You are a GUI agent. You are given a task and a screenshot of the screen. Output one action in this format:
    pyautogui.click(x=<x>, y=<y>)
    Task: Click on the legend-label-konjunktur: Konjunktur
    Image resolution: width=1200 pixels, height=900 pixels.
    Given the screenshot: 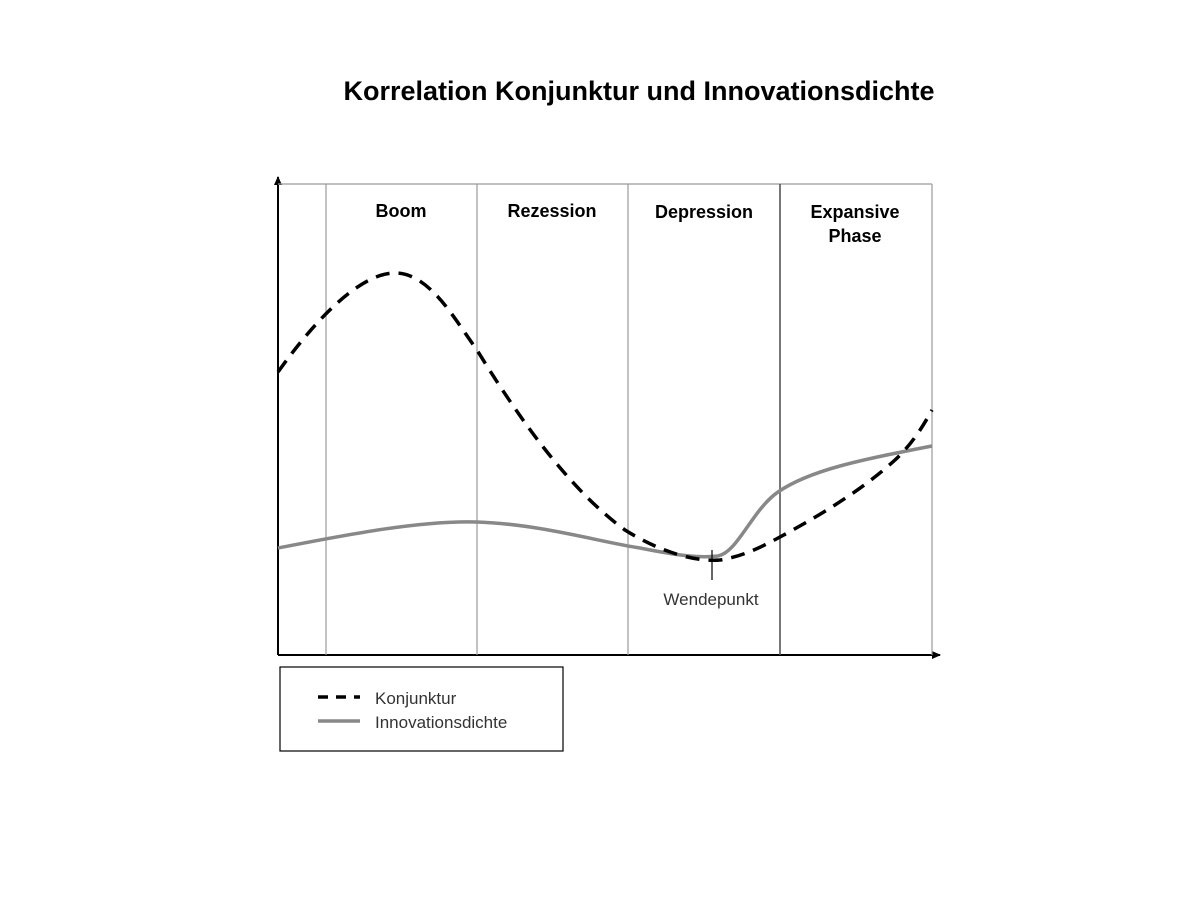 What is the action you would take?
    pyautogui.click(x=416, y=698)
    